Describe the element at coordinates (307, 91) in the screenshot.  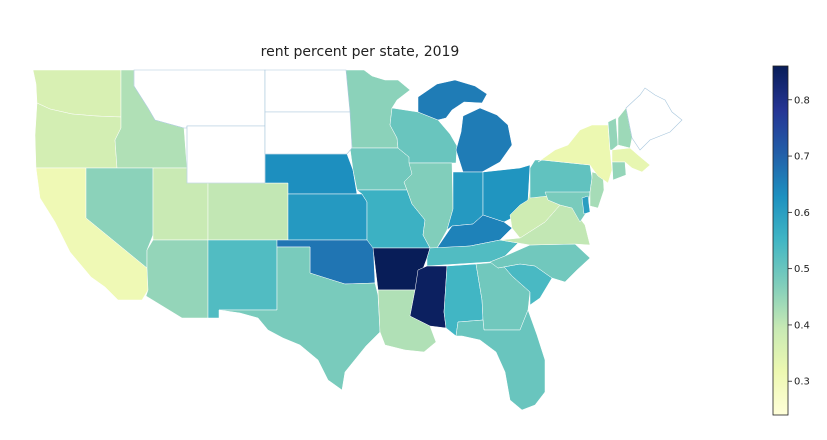
I see `state-ND` at that location.